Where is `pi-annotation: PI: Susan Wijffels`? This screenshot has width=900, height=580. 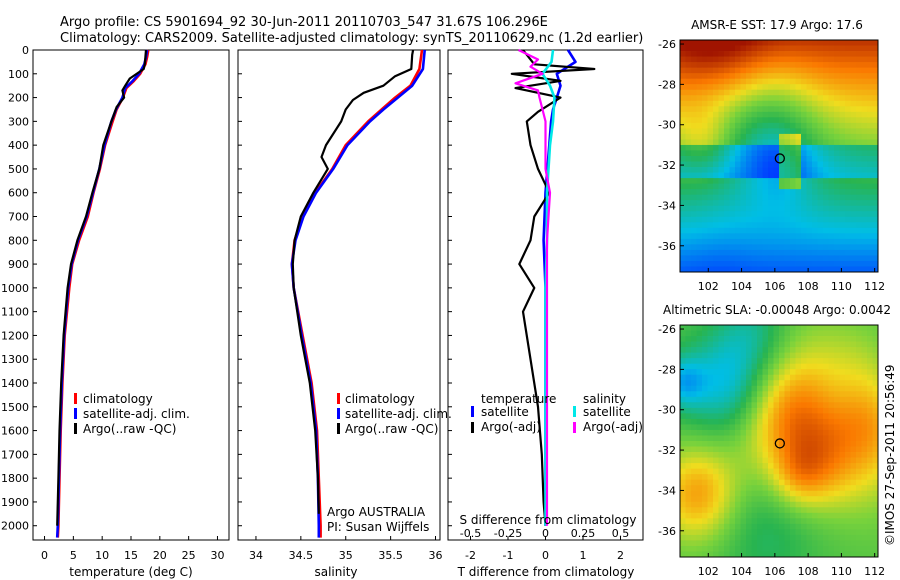
pi-annotation: PI: Susan Wijffels is located at coordinates (378, 527).